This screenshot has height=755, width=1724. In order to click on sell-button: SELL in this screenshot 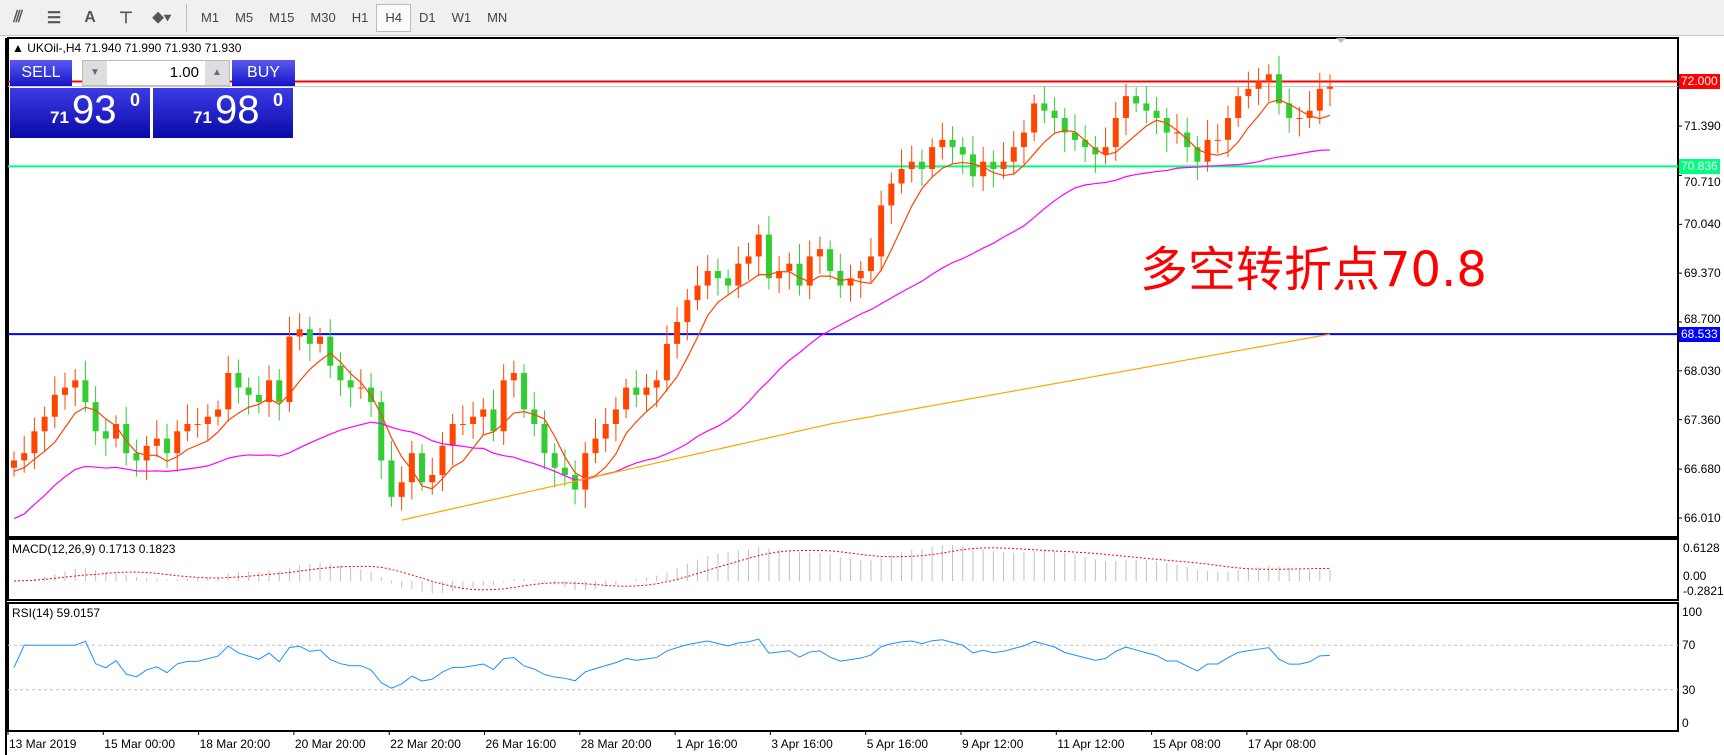, I will do `click(41, 73)`.